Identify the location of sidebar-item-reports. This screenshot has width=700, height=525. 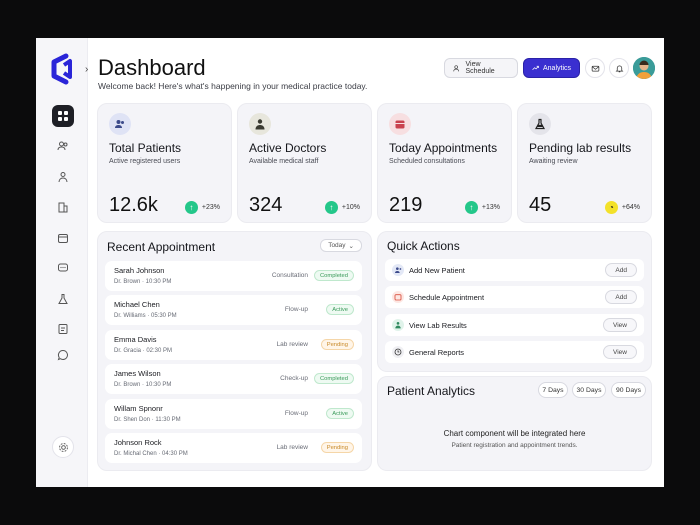
(63, 329).